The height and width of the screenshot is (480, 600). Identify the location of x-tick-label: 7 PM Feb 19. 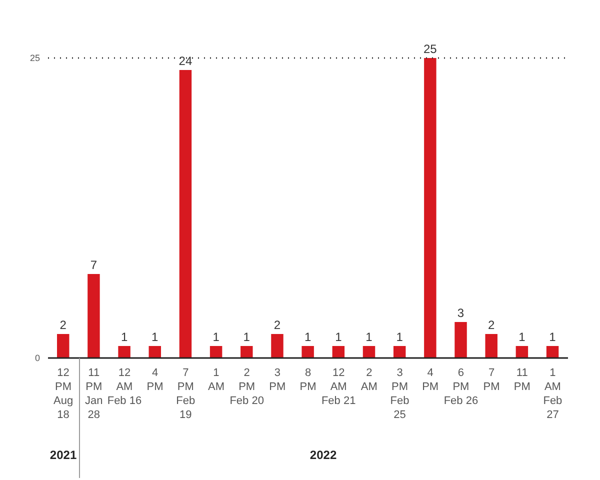
(186, 394).